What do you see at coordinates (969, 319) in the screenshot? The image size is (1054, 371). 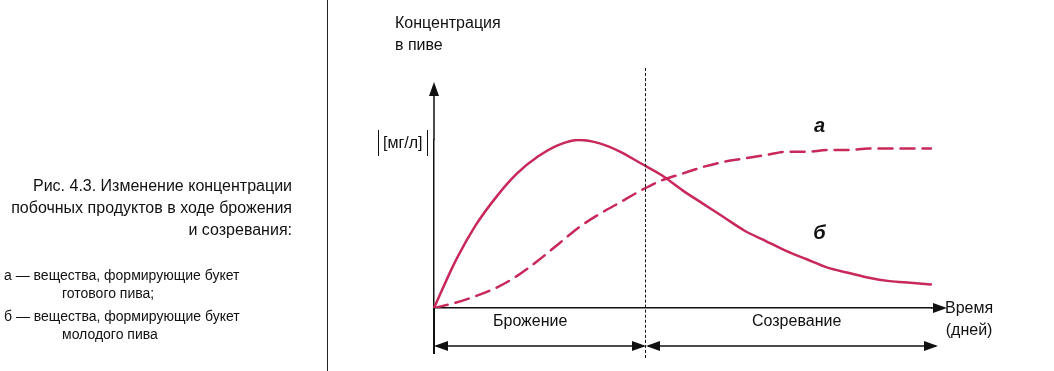 I see `x-axis-title: Время (дней)` at bounding box center [969, 319].